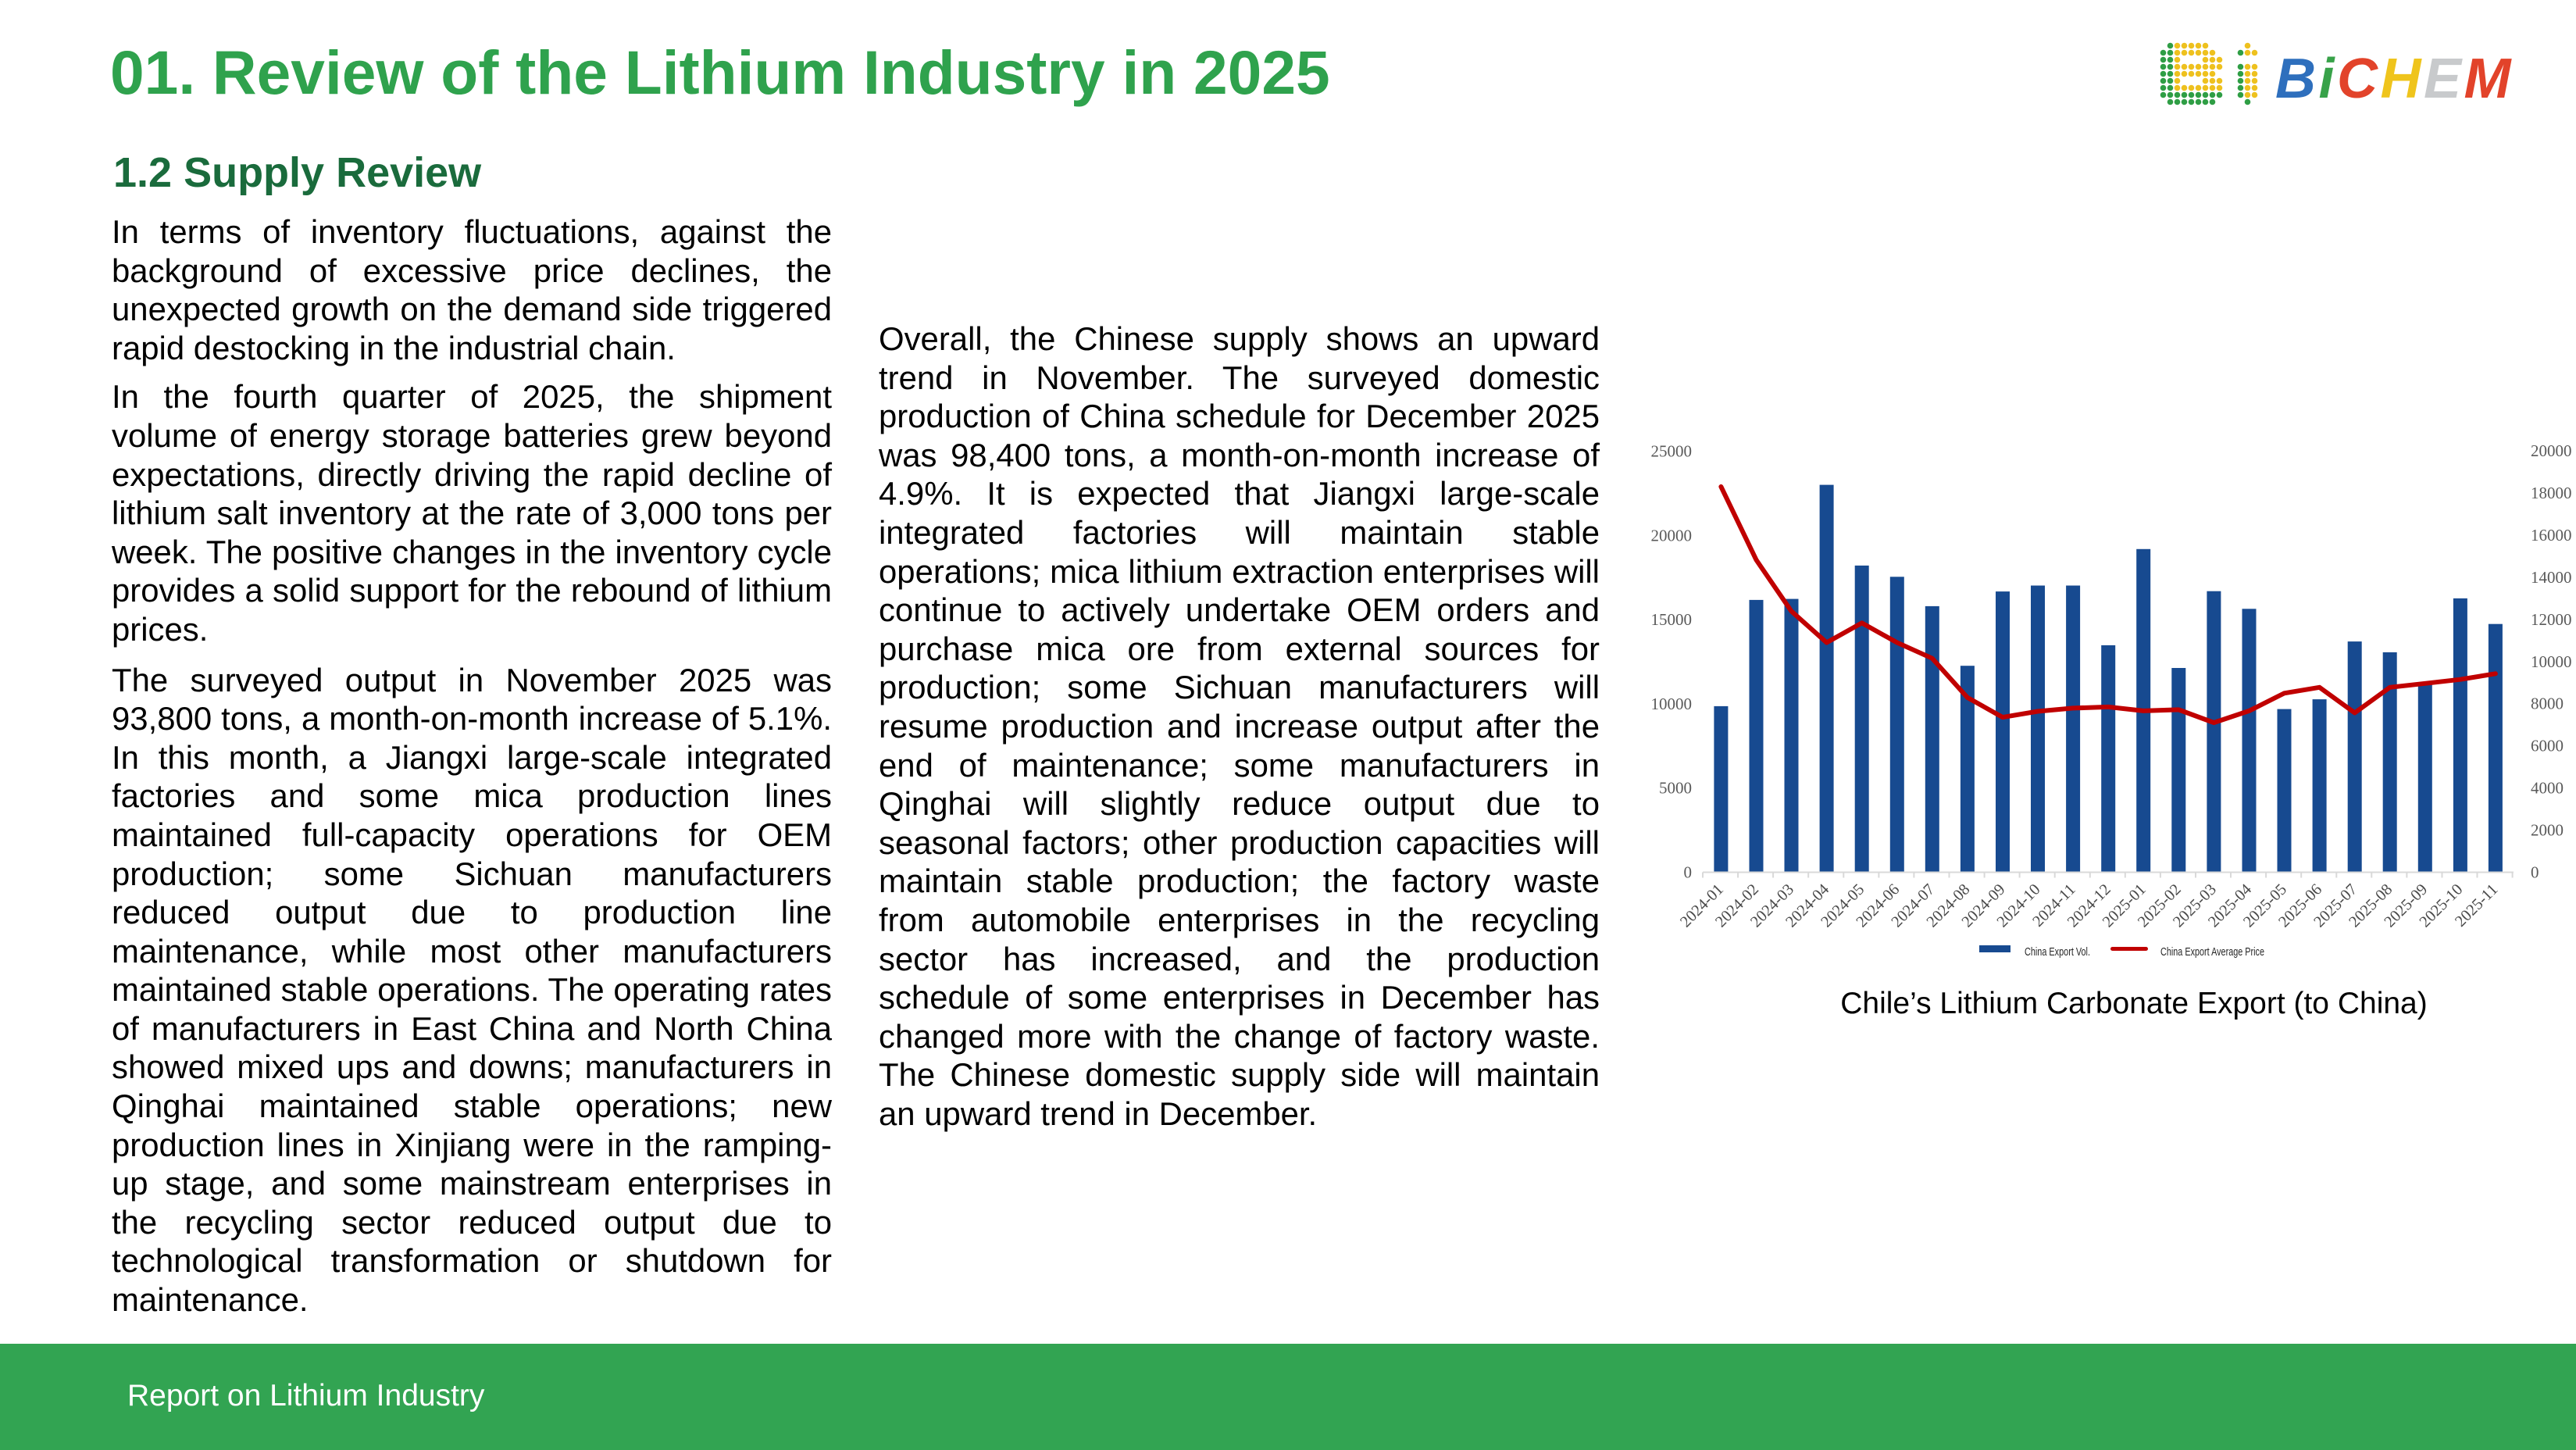 Image resolution: width=2576 pixels, height=1450 pixels. I want to click on svg-text: 2000, so click(2547, 830).